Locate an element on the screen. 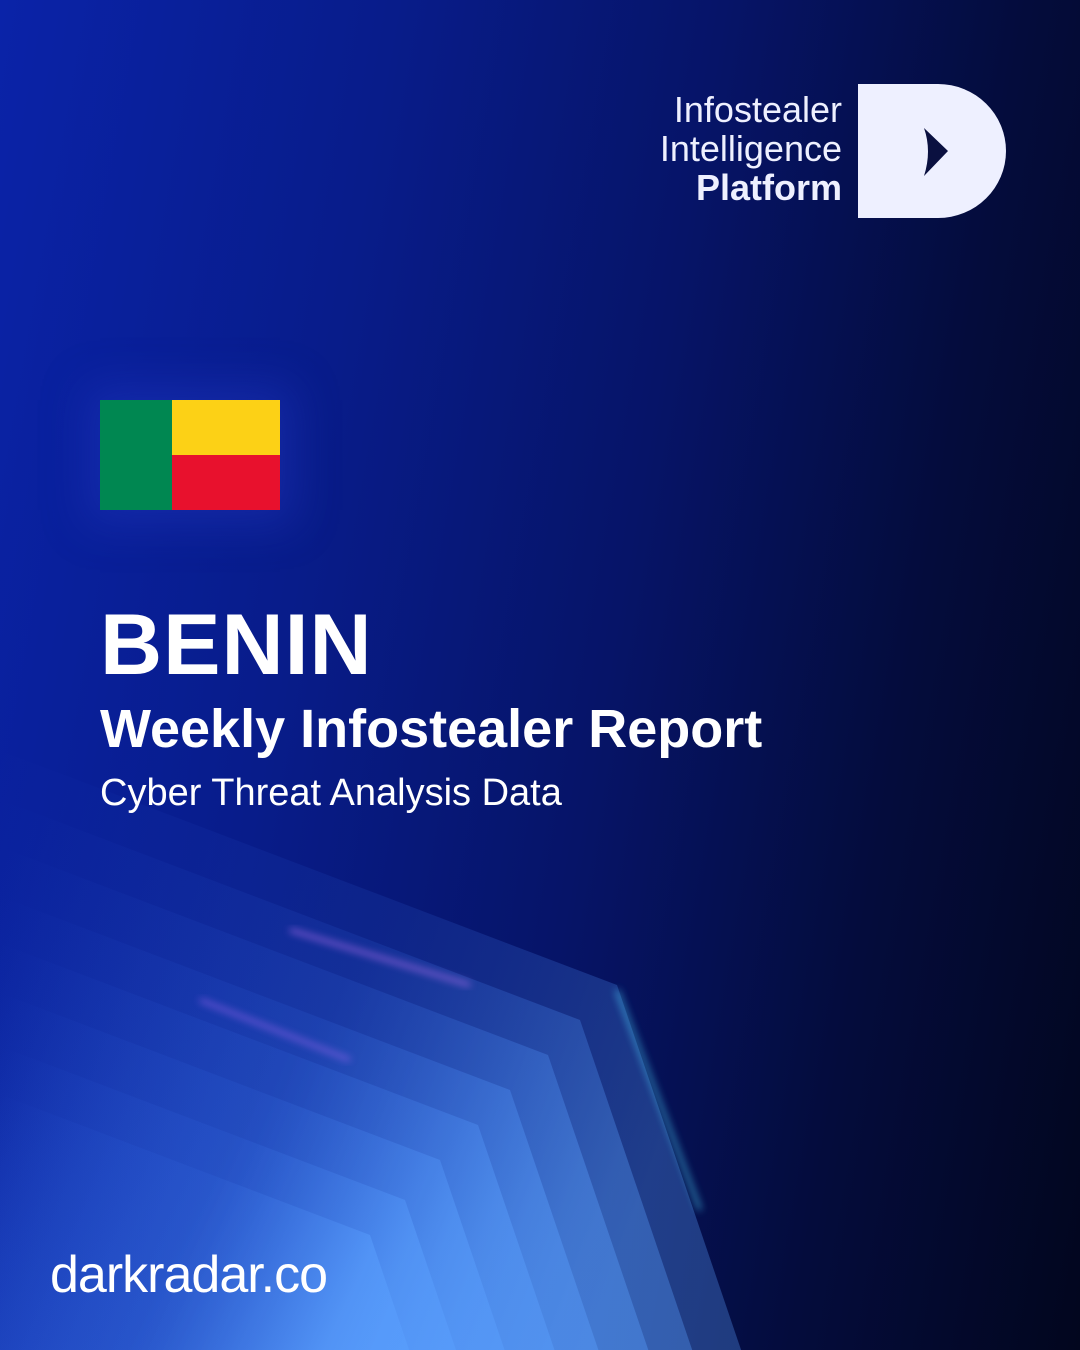 The width and height of the screenshot is (1080, 1350). report-subtitle: Cyber Threat Analysis Data is located at coordinates (331, 793).